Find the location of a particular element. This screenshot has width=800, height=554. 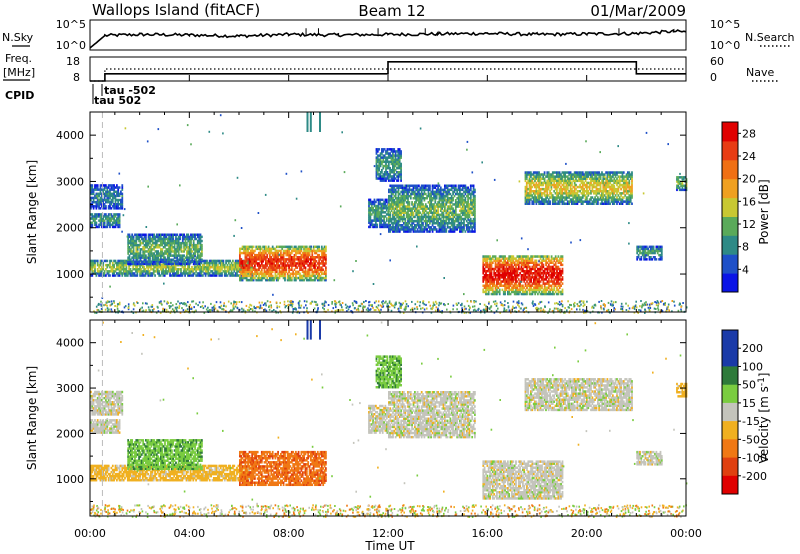

noise-right-tick-bottom: 10^0 is located at coordinates (725, 45).